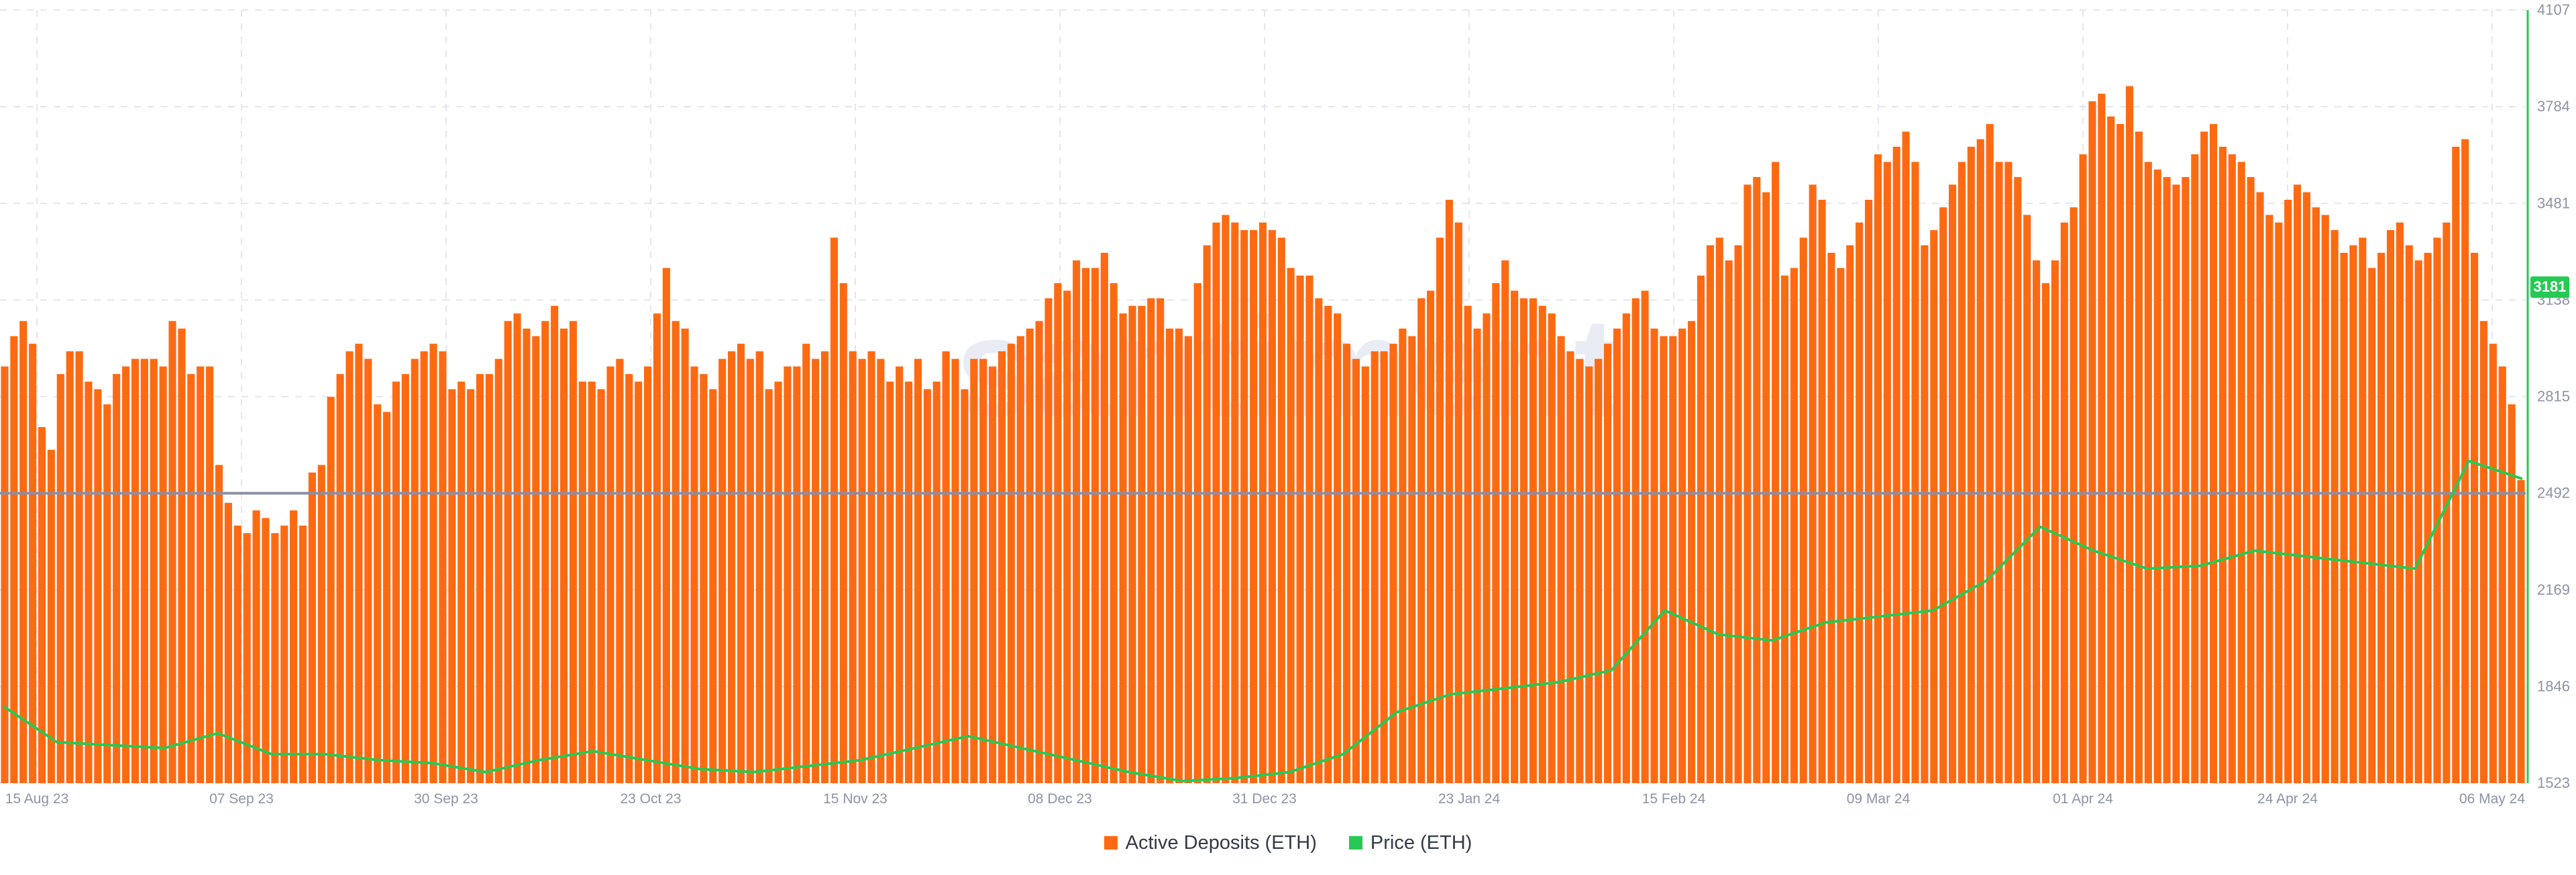 The image size is (2576, 875). I want to click on x-tick-label: 23 Jan 24, so click(1469, 799).